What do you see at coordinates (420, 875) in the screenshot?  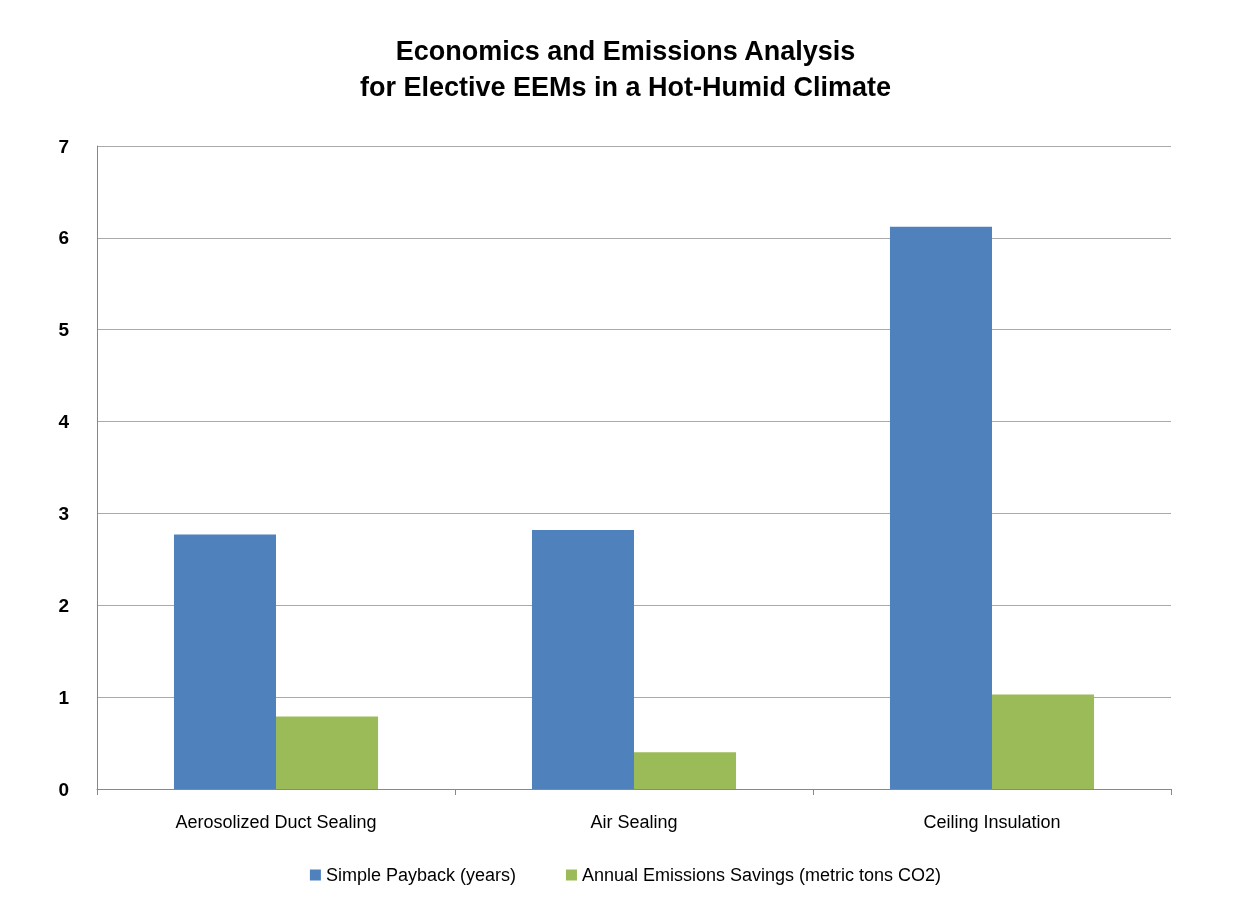 I see `legend-label: Simple Payback (years)` at bounding box center [420, 875].